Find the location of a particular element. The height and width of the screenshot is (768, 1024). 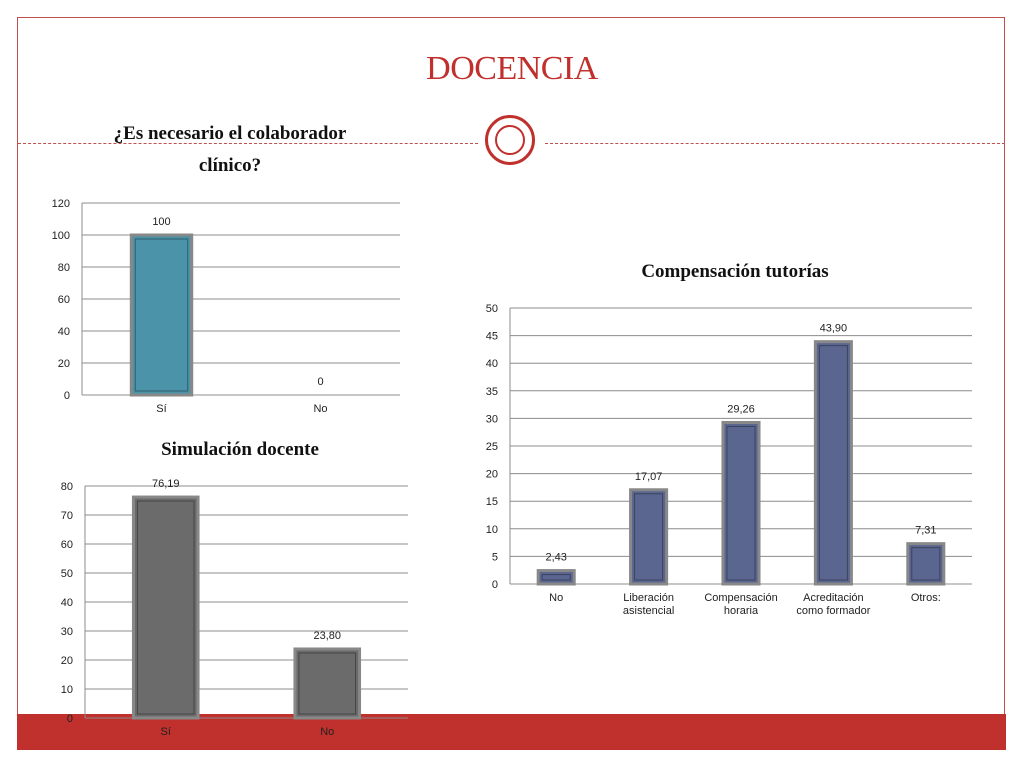

y-tick-label: 100 is located at coordinates (61, 236).